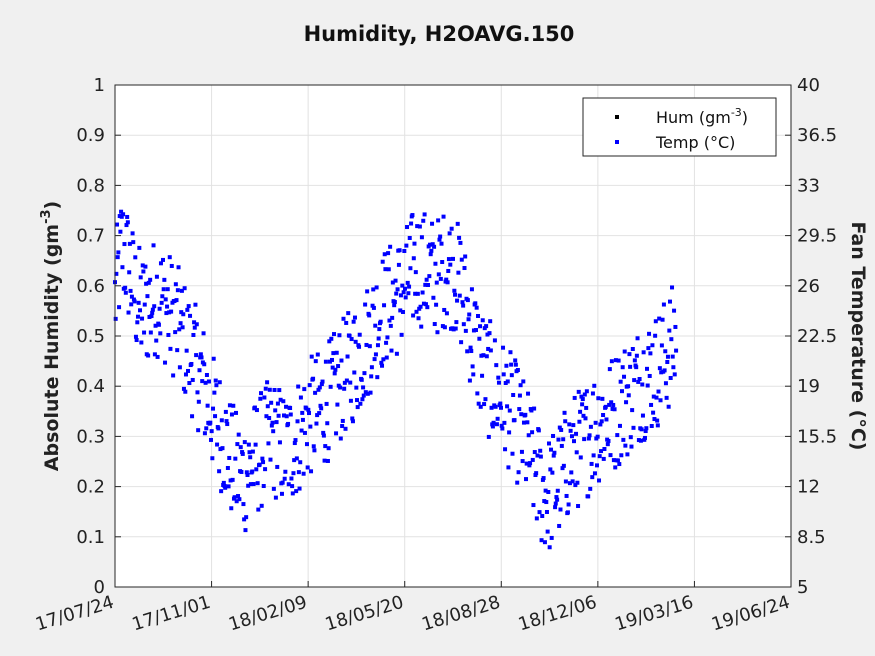 This screenshot has height=656, width=875. What do you see at coordinates (817, 436) in the screenshot?
I see `right-tick-label: 15.5` at bounding box center [817, 436].